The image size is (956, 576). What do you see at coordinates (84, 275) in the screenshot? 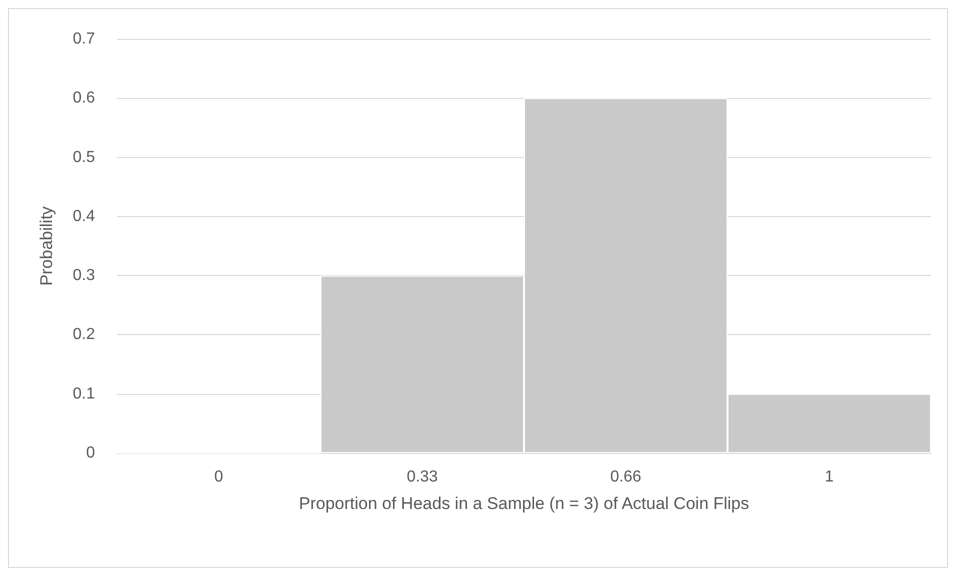
I see `y-tick-label: 0.3` at bounding box center [84, 275].